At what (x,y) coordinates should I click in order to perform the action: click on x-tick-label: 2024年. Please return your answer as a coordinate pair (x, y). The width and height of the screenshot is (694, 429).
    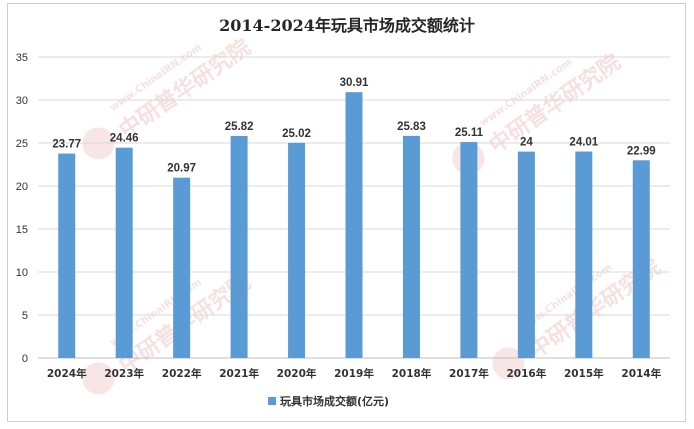
    Looking at the image, I should click on (67, 373).